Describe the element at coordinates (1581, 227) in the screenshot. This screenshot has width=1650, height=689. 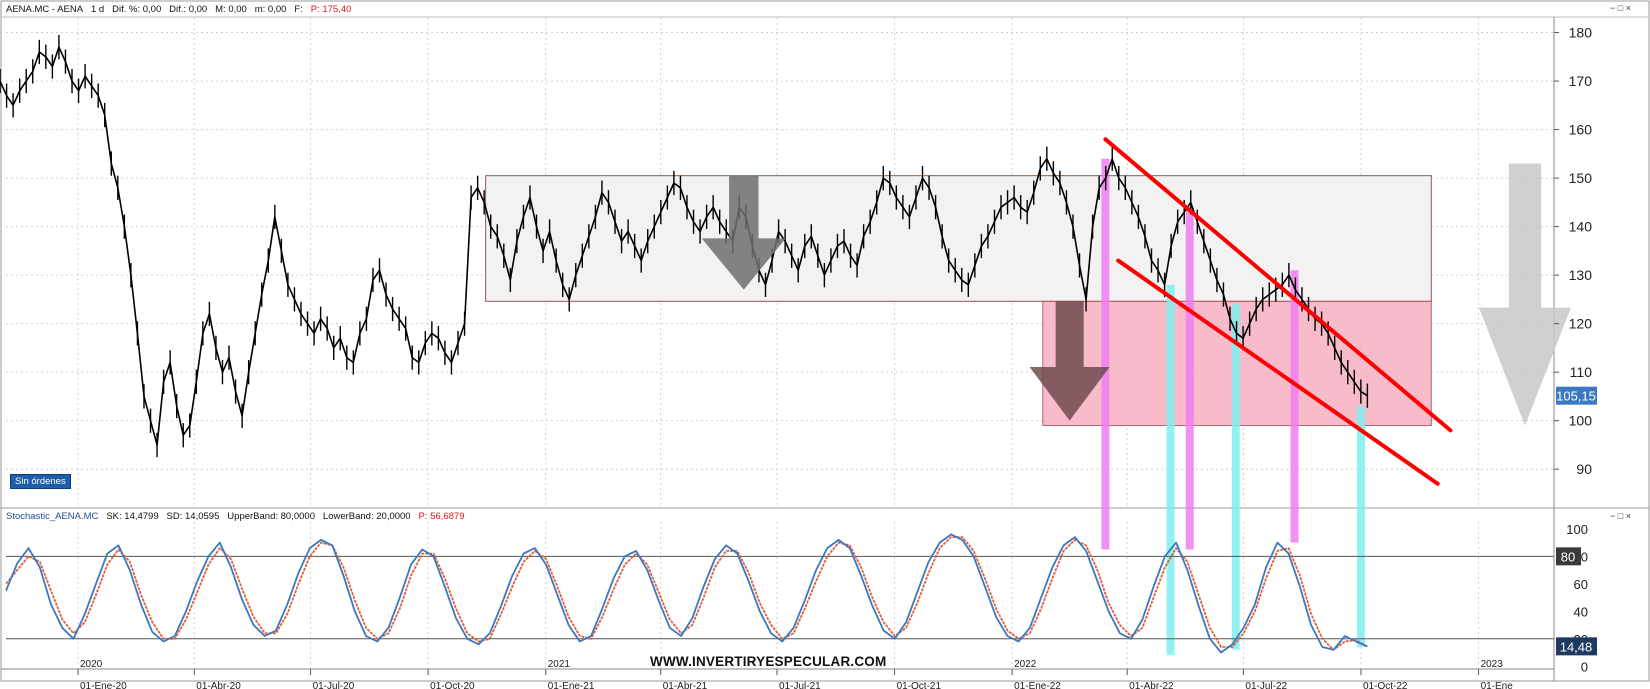
I see `price-axis-label: 140` at that location.